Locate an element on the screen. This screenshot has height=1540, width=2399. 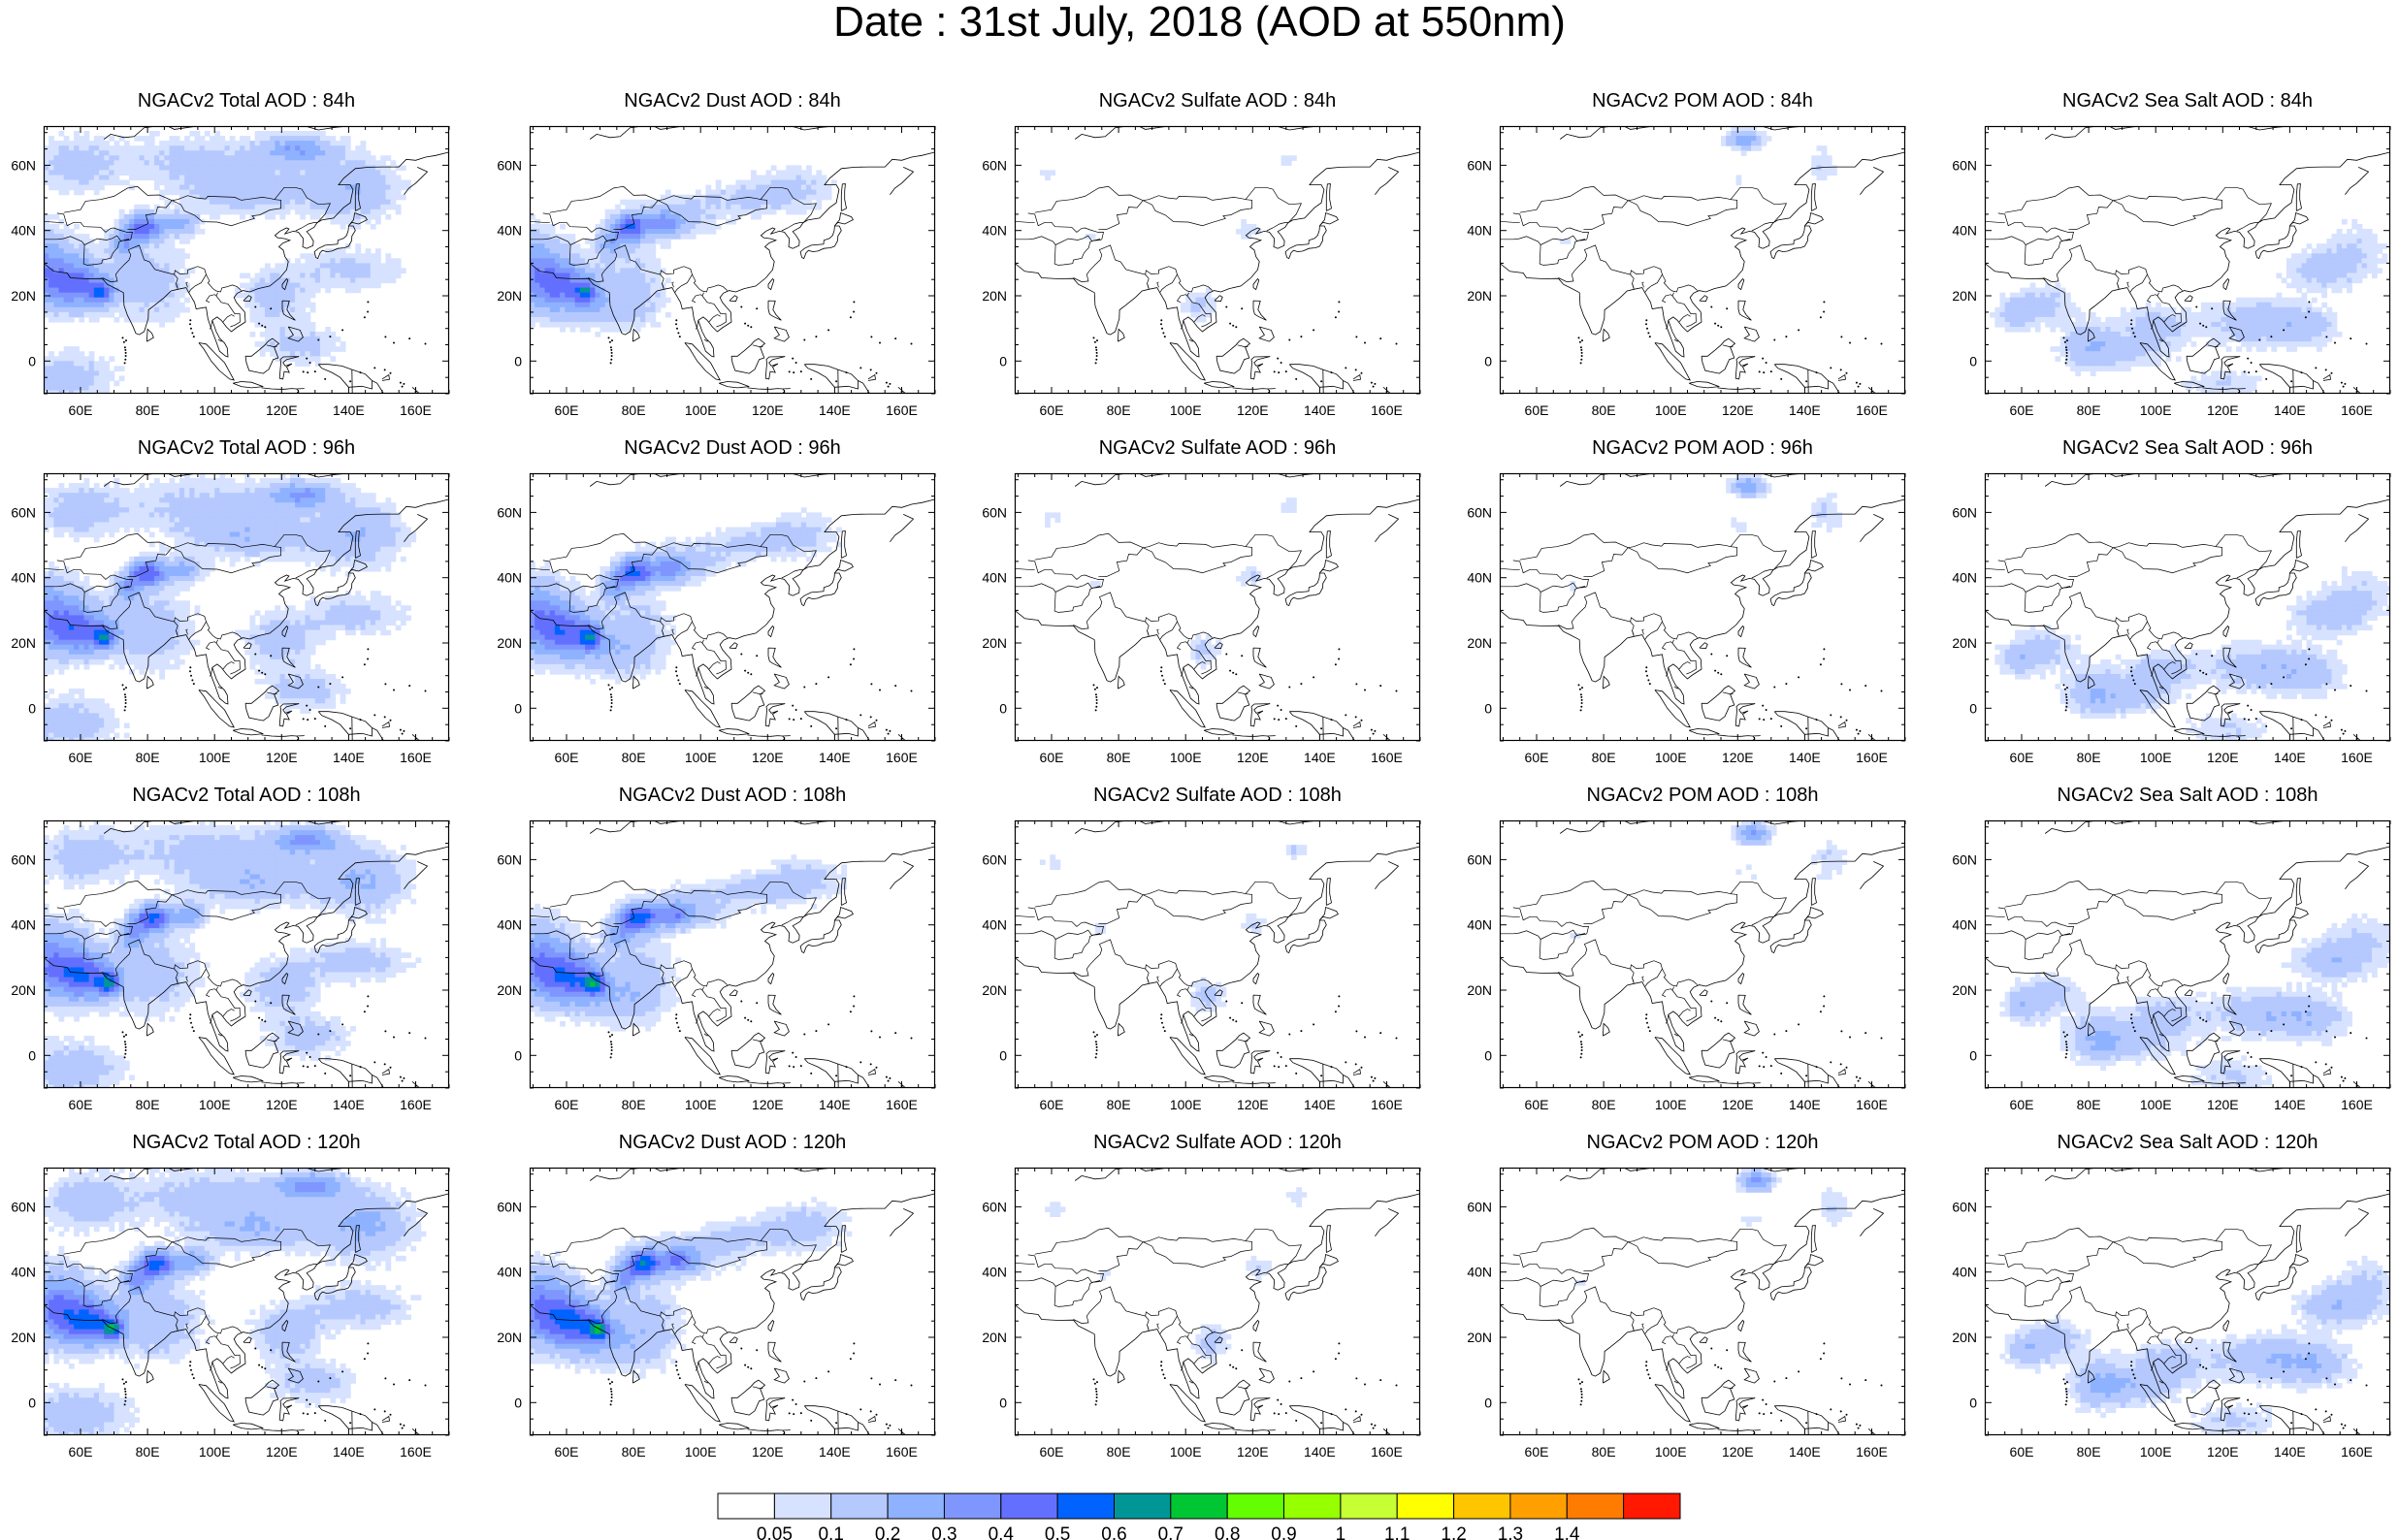
colorbar-label: 1.3 is located at coordinates (1511, 1532).